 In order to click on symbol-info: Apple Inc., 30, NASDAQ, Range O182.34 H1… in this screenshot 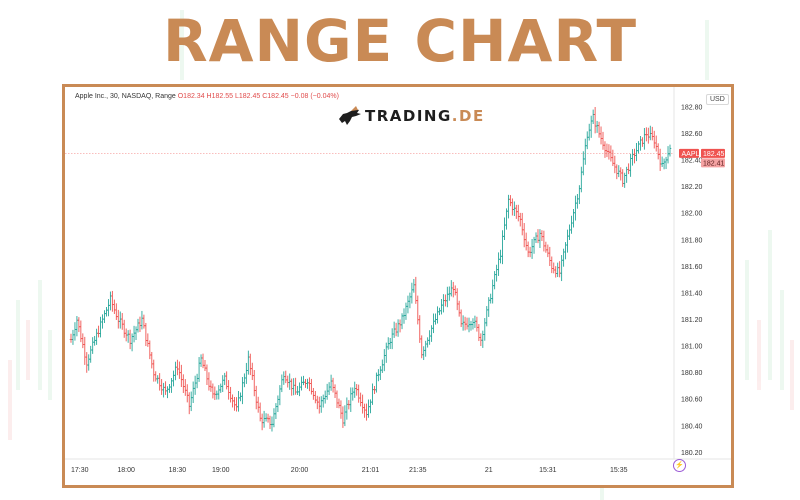, I will do `click(207, 96)`.